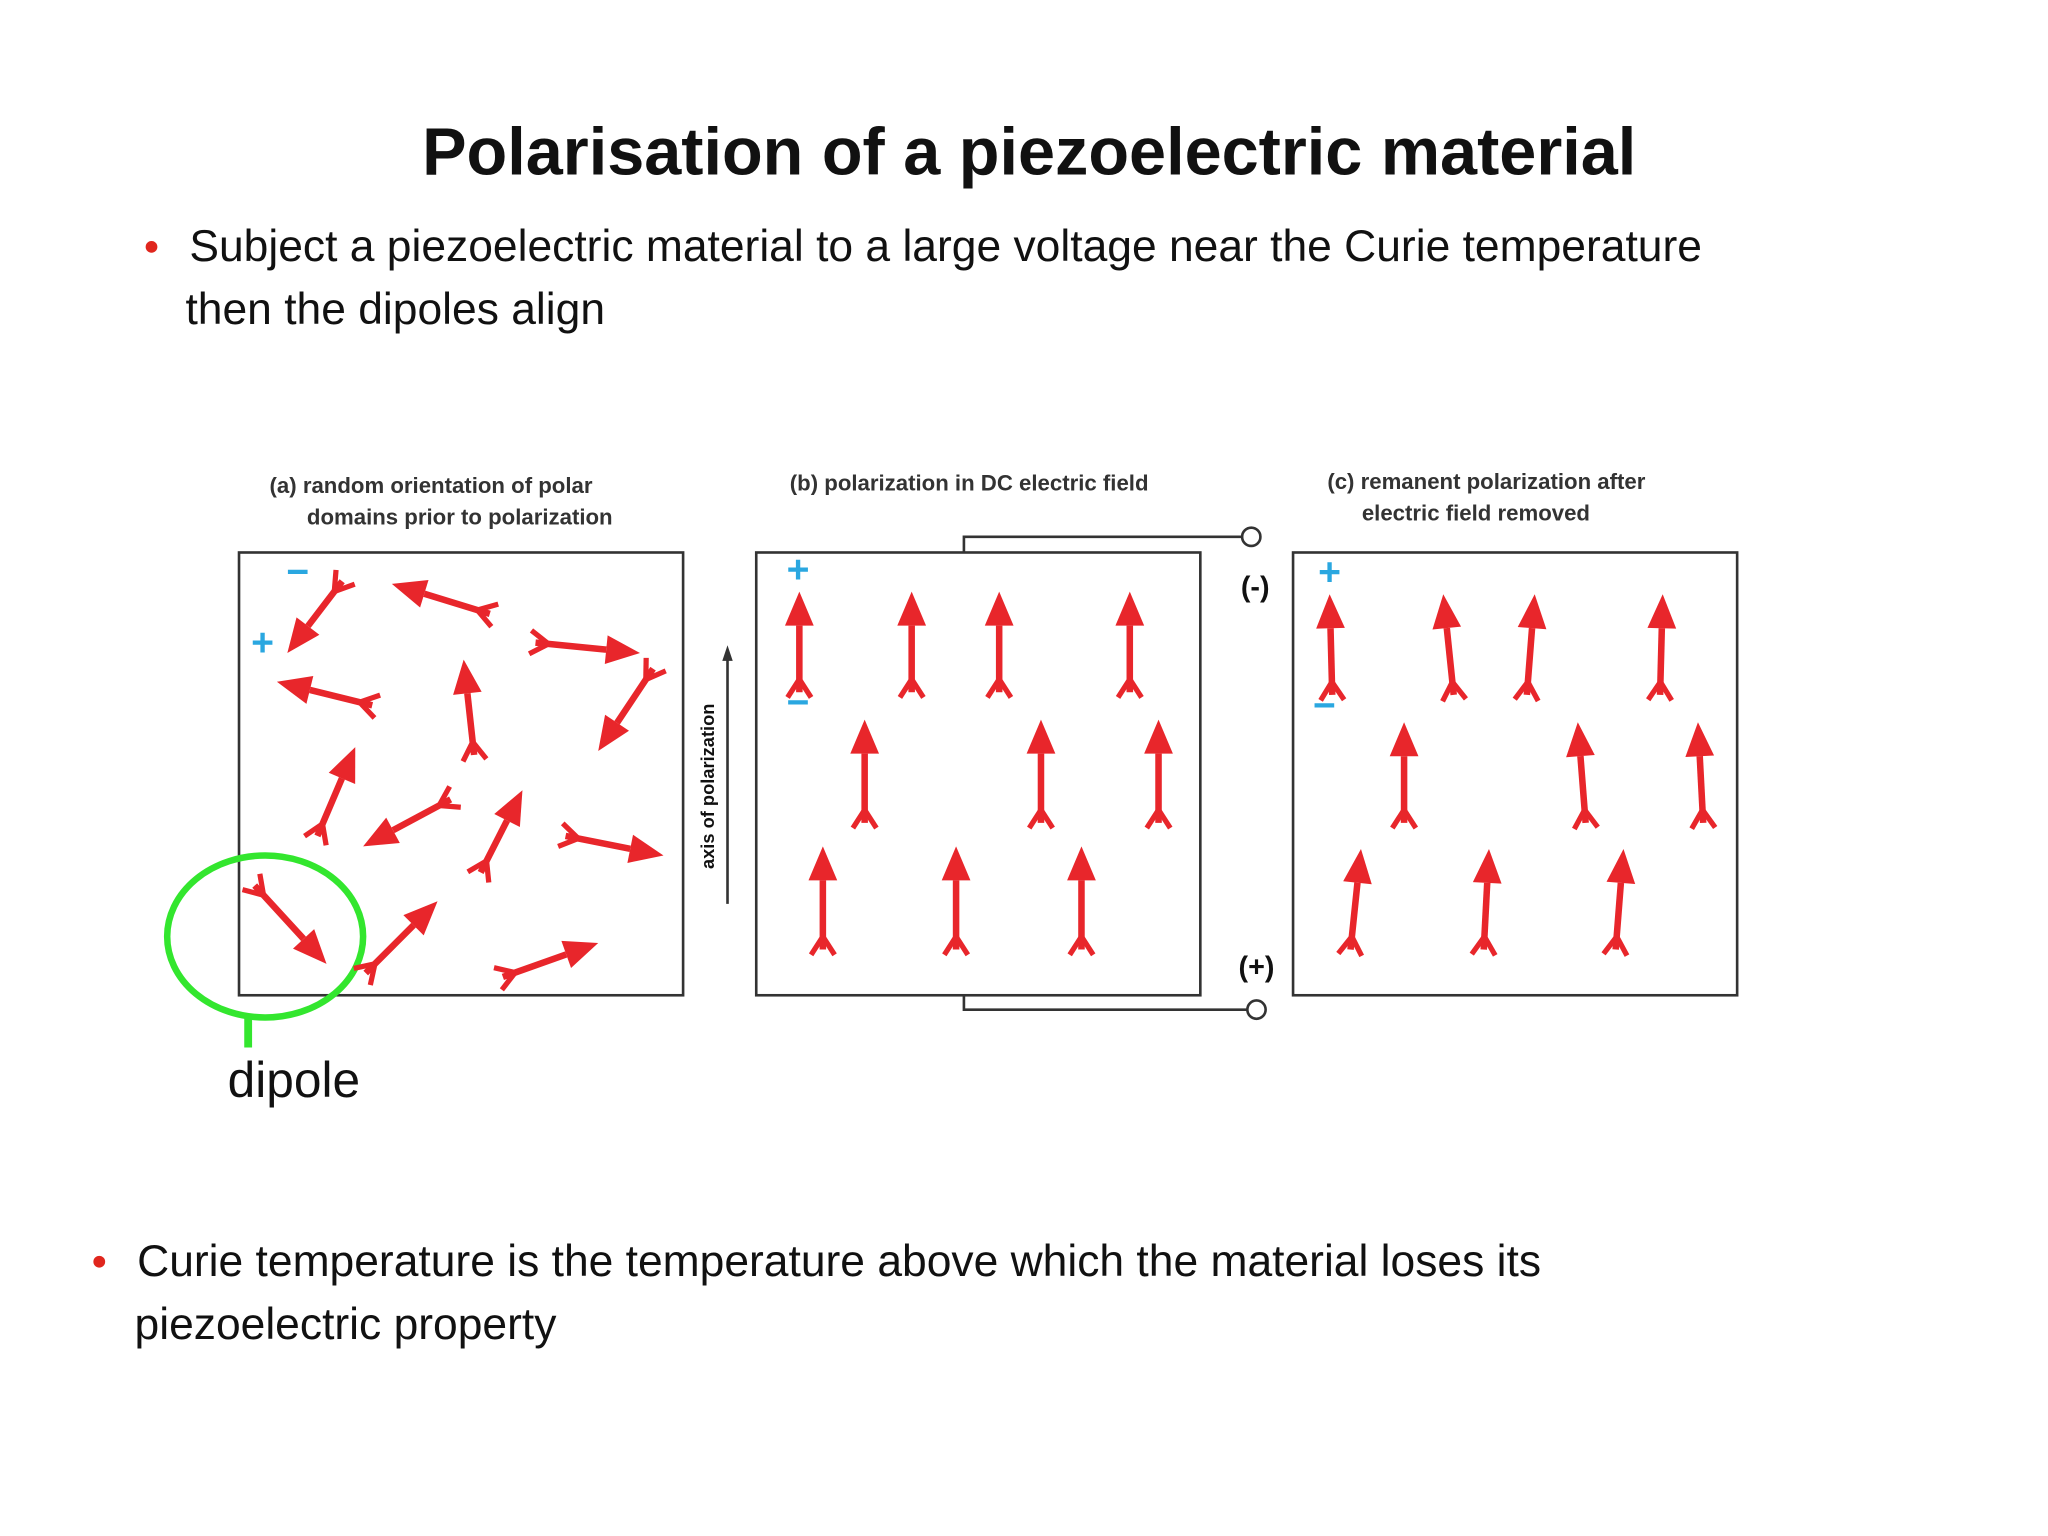  Describe the element at coordinates (346, 1324) in the screenshot. I see `bullet-text: piezoelectric property` at that location.